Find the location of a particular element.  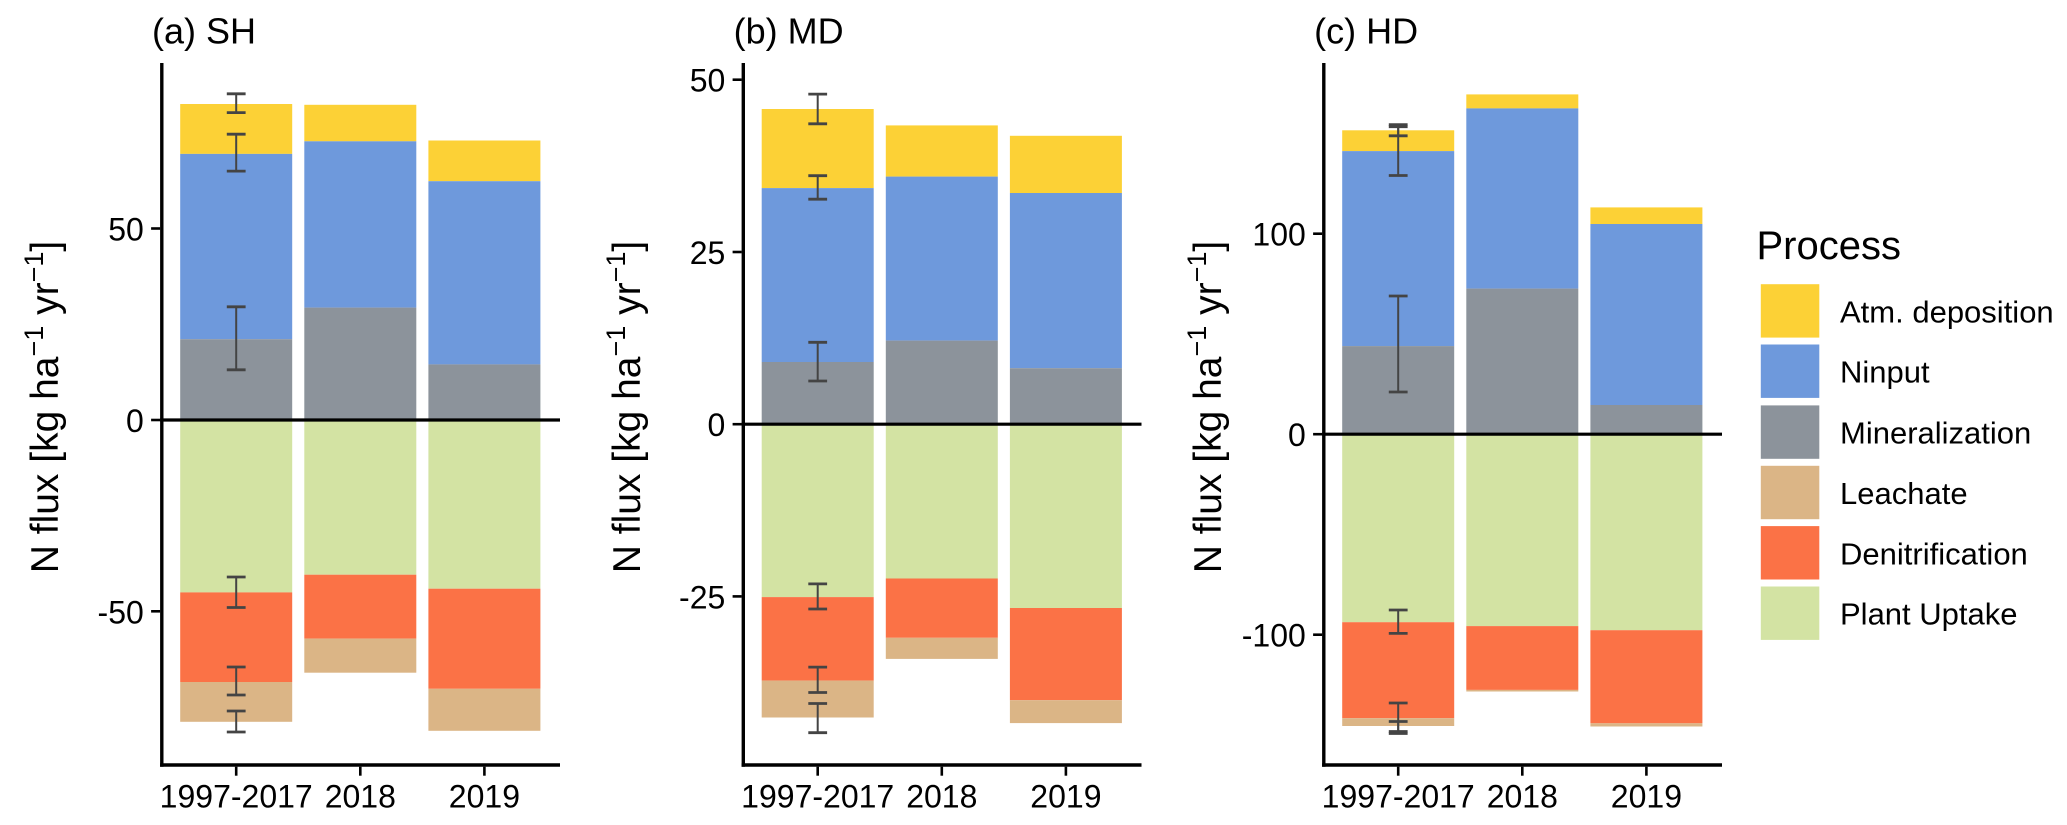

svg-text: Process is located at coordinates (1829, 246).